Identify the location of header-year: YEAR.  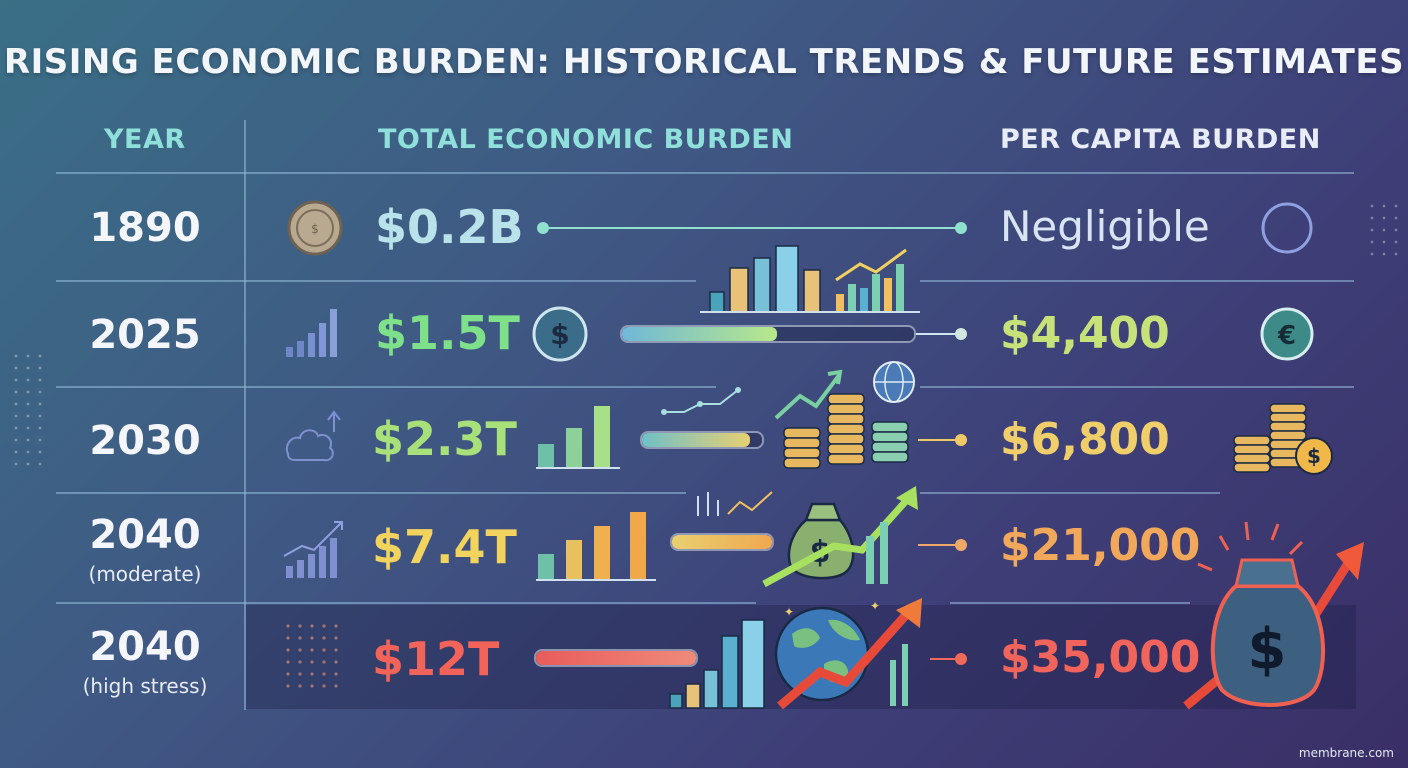
(145, 139).